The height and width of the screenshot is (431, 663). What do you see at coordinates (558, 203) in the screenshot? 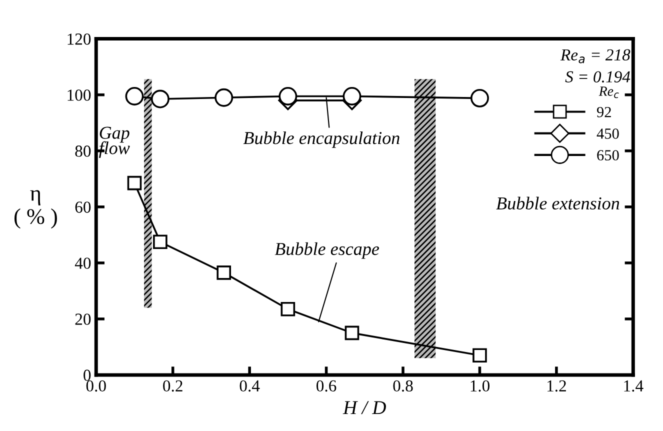
I see `annotation: Bubble extension` at bounding box center [558, 203].